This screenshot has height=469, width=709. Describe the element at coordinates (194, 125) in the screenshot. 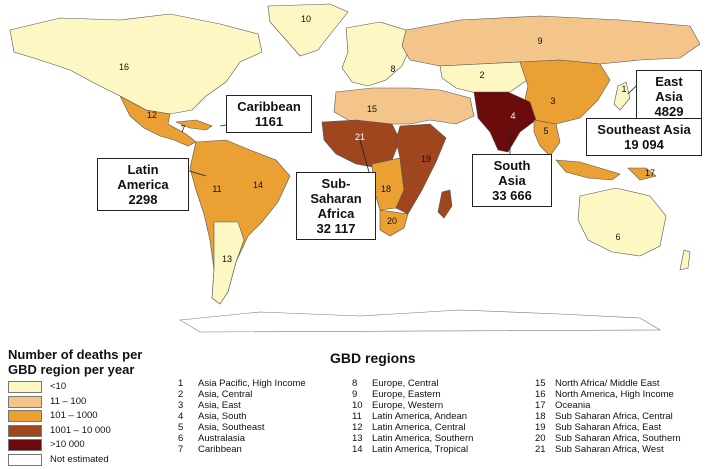

I see `region-caribbean` at that location.